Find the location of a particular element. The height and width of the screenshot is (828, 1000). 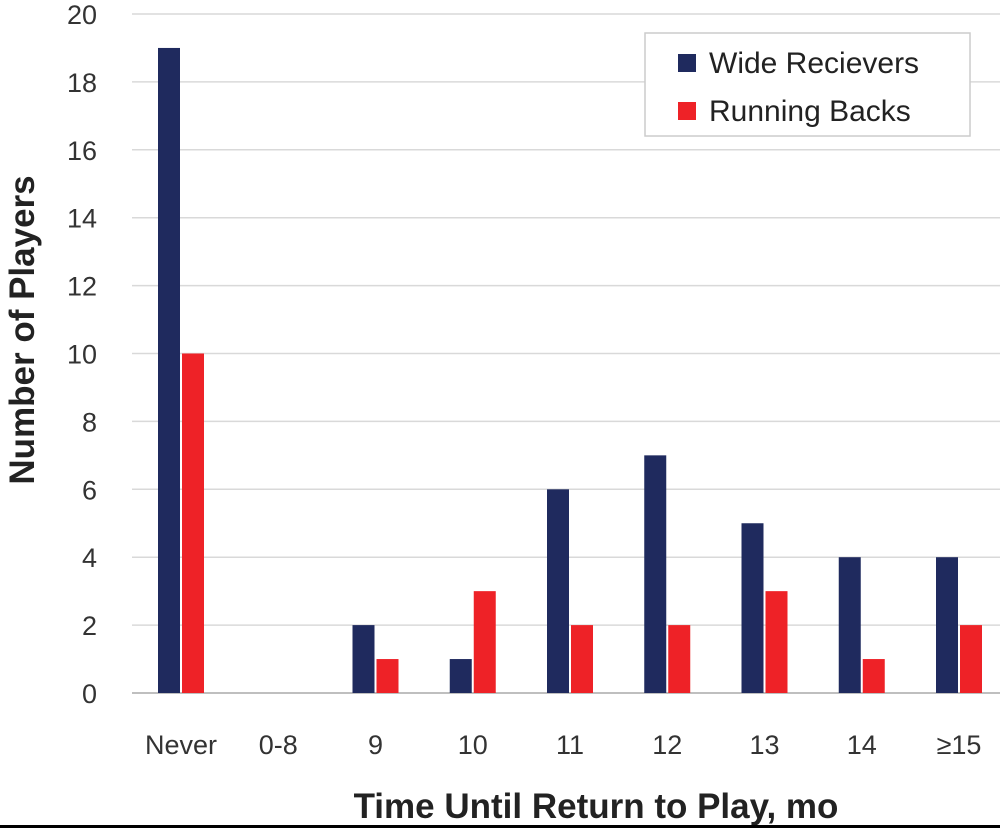

x-tick-label: 13 is located at coordinates (764, 745).